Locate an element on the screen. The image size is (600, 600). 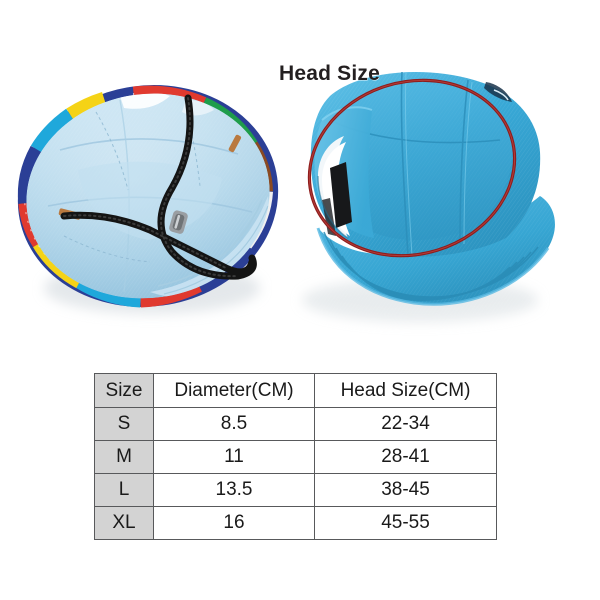
cell-size: M is located at coordinates (124, 457).